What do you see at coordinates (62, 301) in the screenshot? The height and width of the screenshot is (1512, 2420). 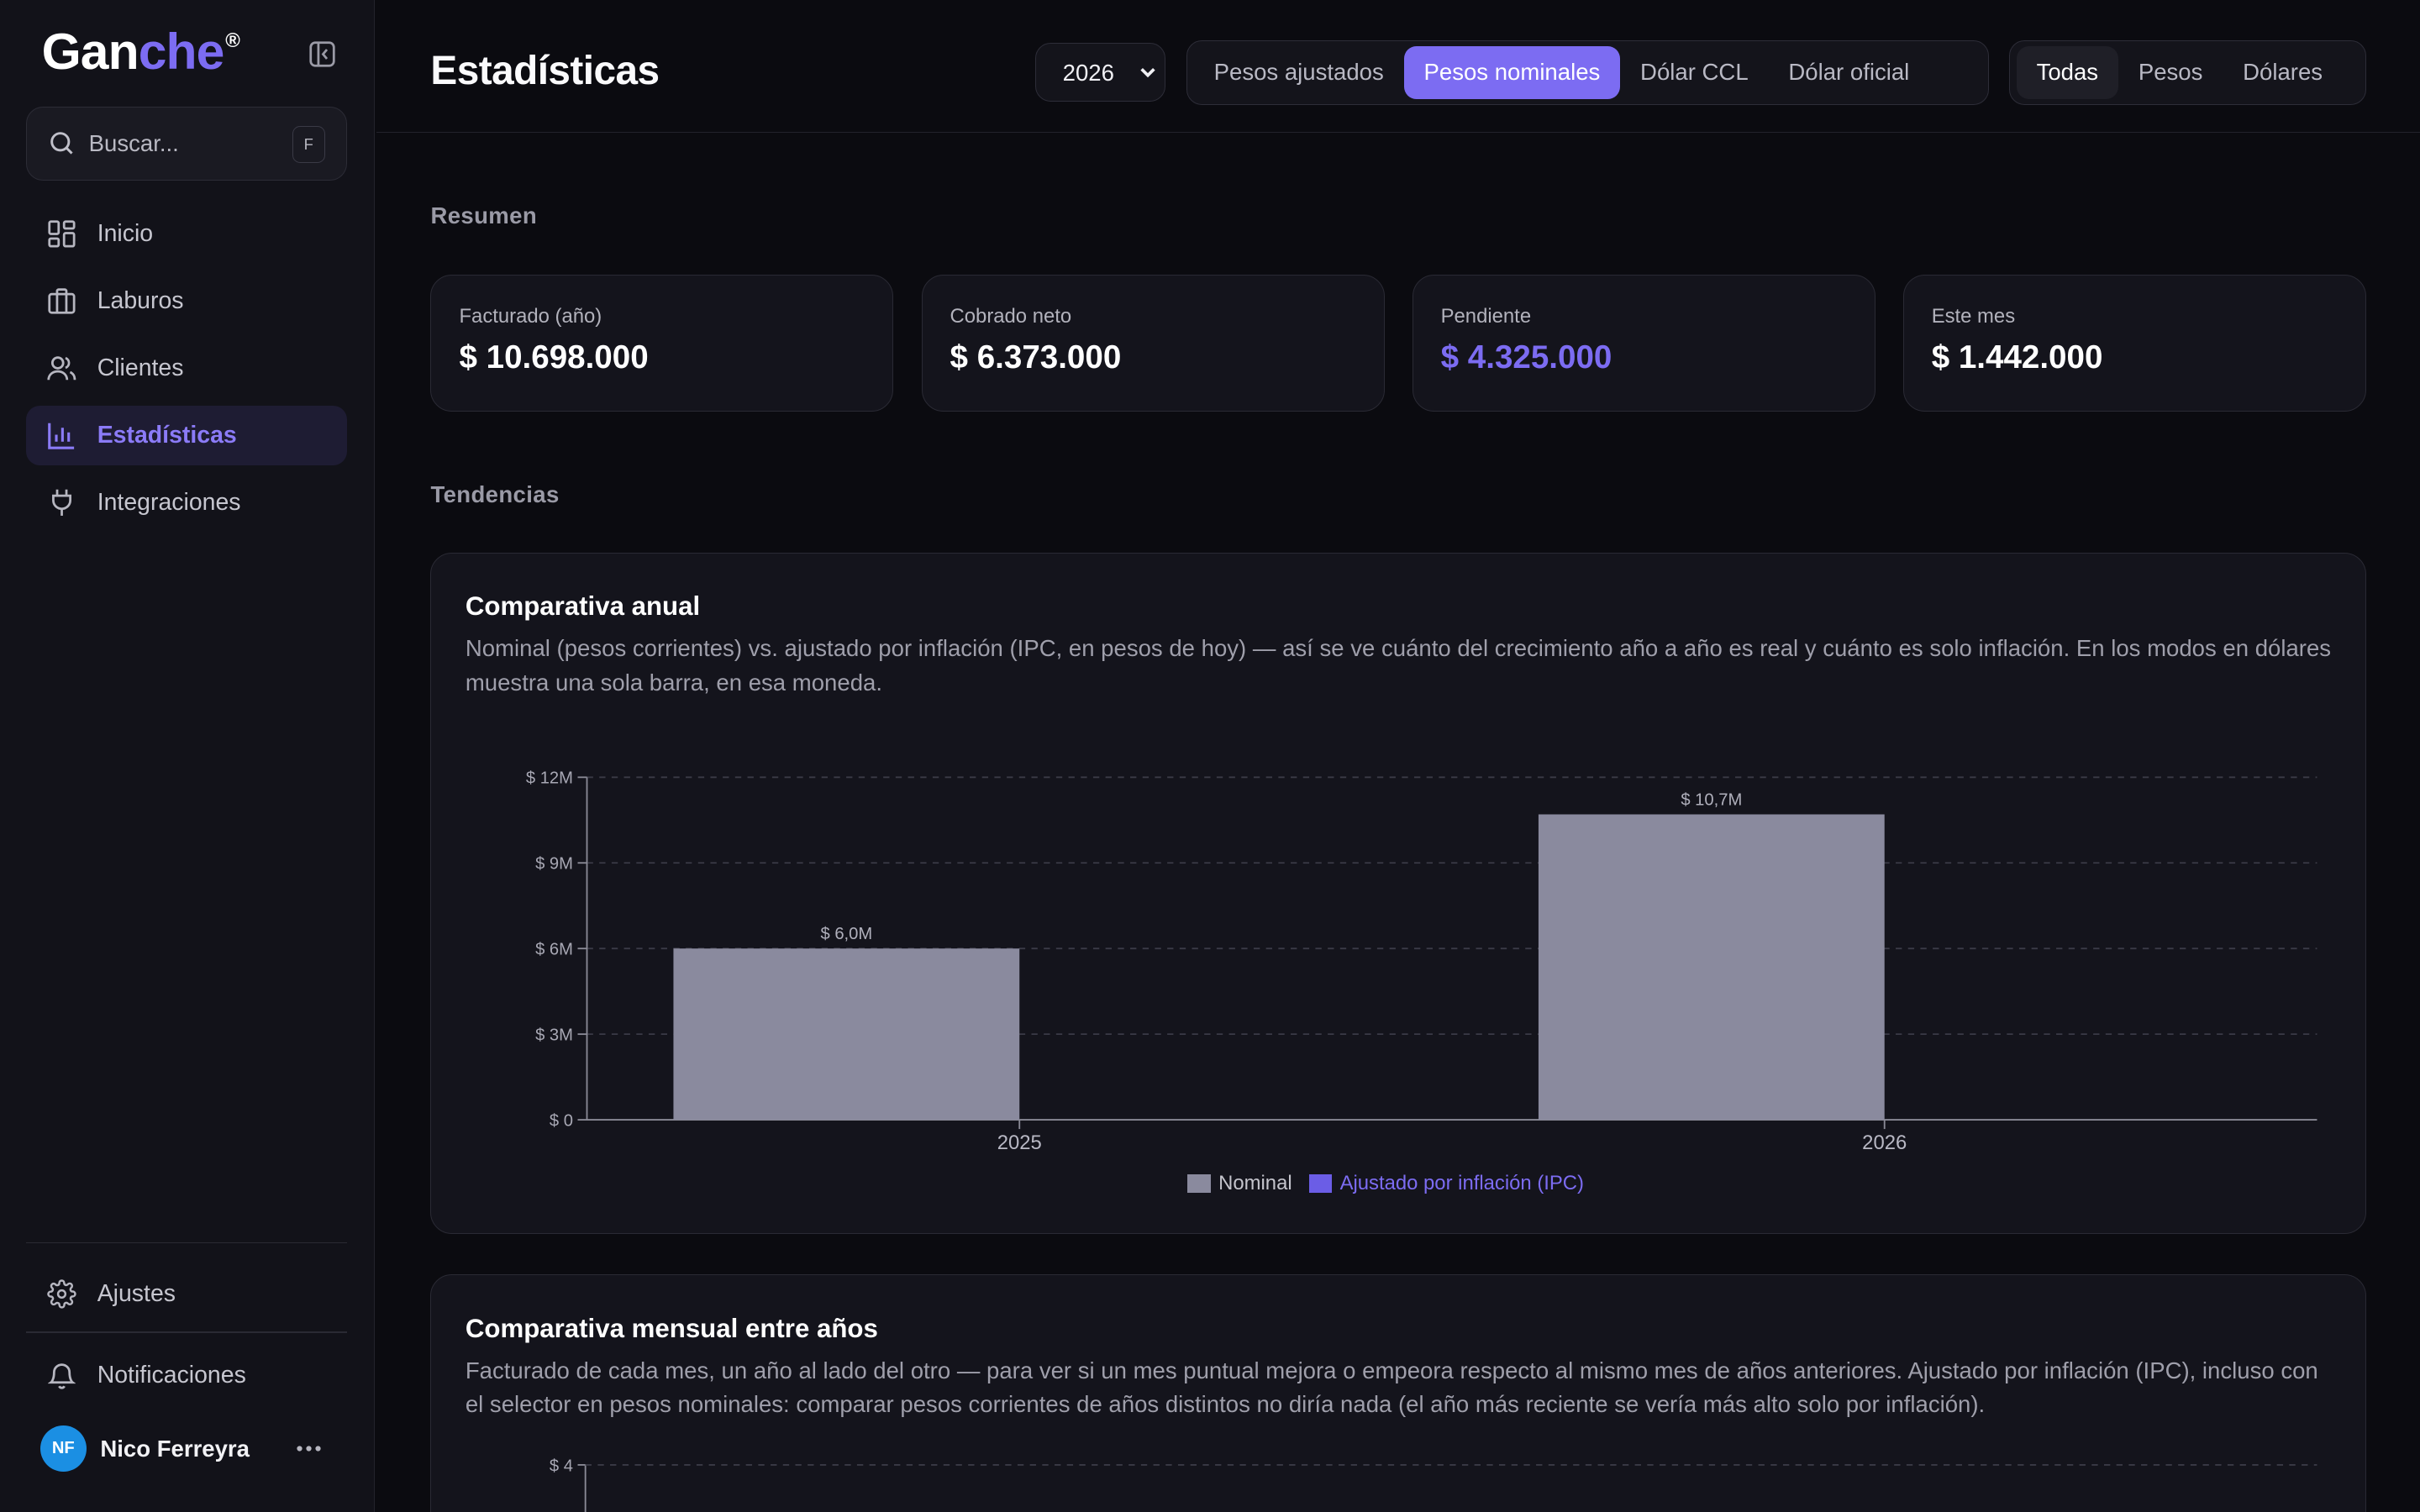 I see `briefcase-icon` at bounding box center [62, 301].